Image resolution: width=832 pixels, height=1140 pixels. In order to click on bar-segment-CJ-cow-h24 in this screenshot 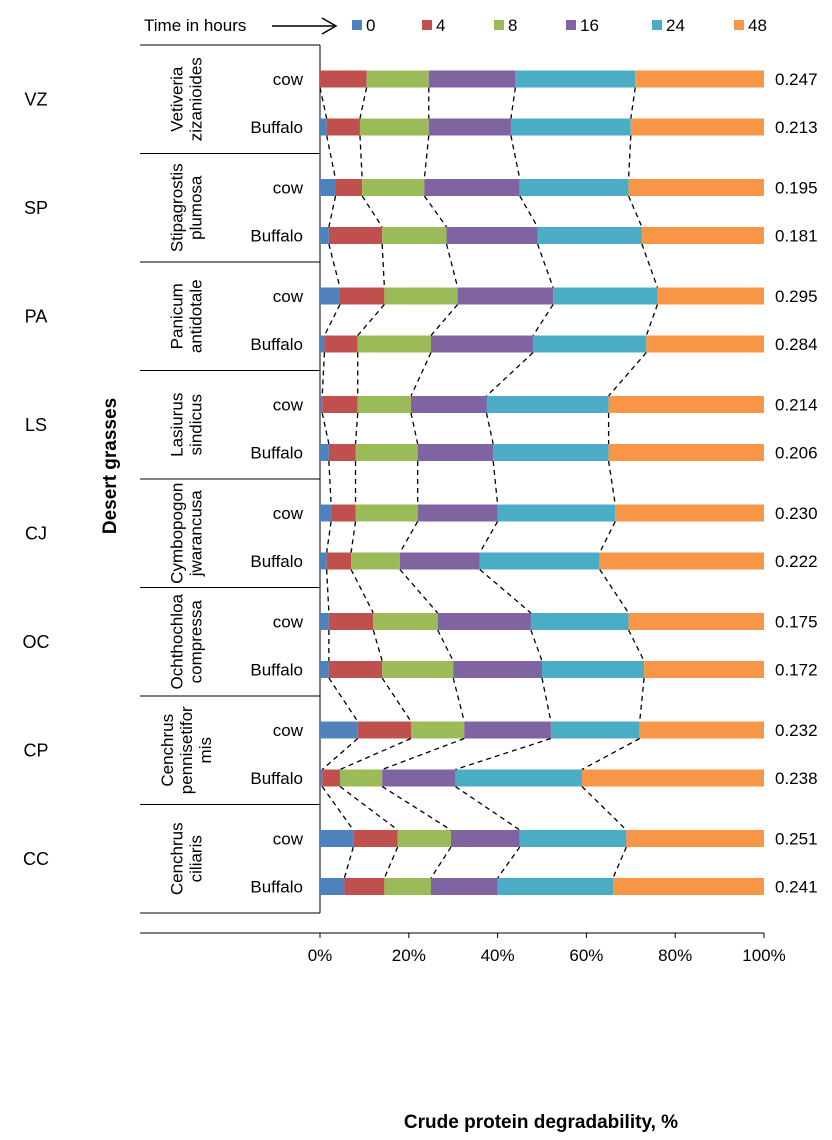, I will do `click(556, 513)`.